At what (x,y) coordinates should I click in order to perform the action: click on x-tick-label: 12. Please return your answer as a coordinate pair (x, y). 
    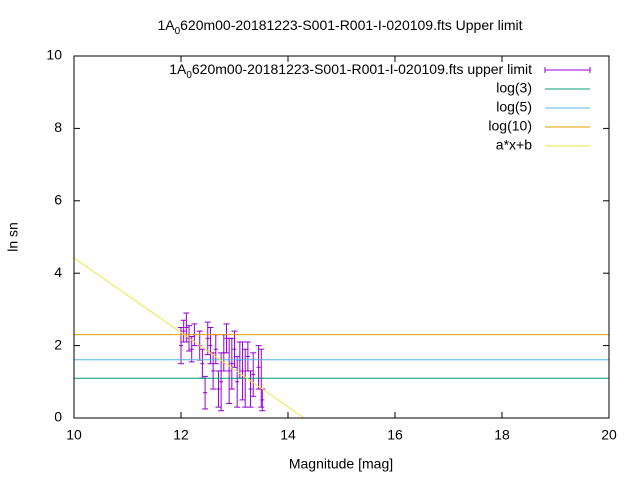
    Looking at the image, I should click on (181, 435).